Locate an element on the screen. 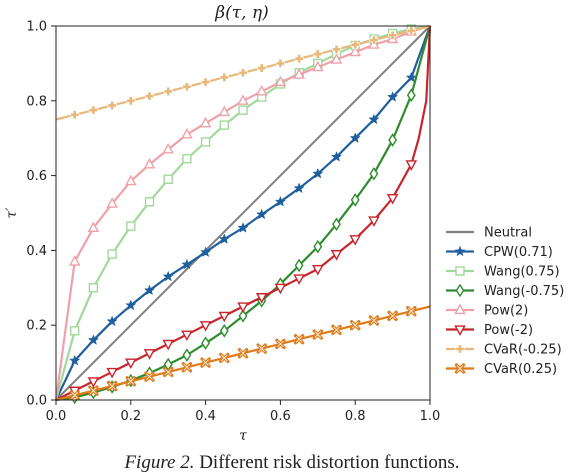 This screenshot has height=476, width=584. y-tick-label: 0.8 is located at coordinates (36, 101).